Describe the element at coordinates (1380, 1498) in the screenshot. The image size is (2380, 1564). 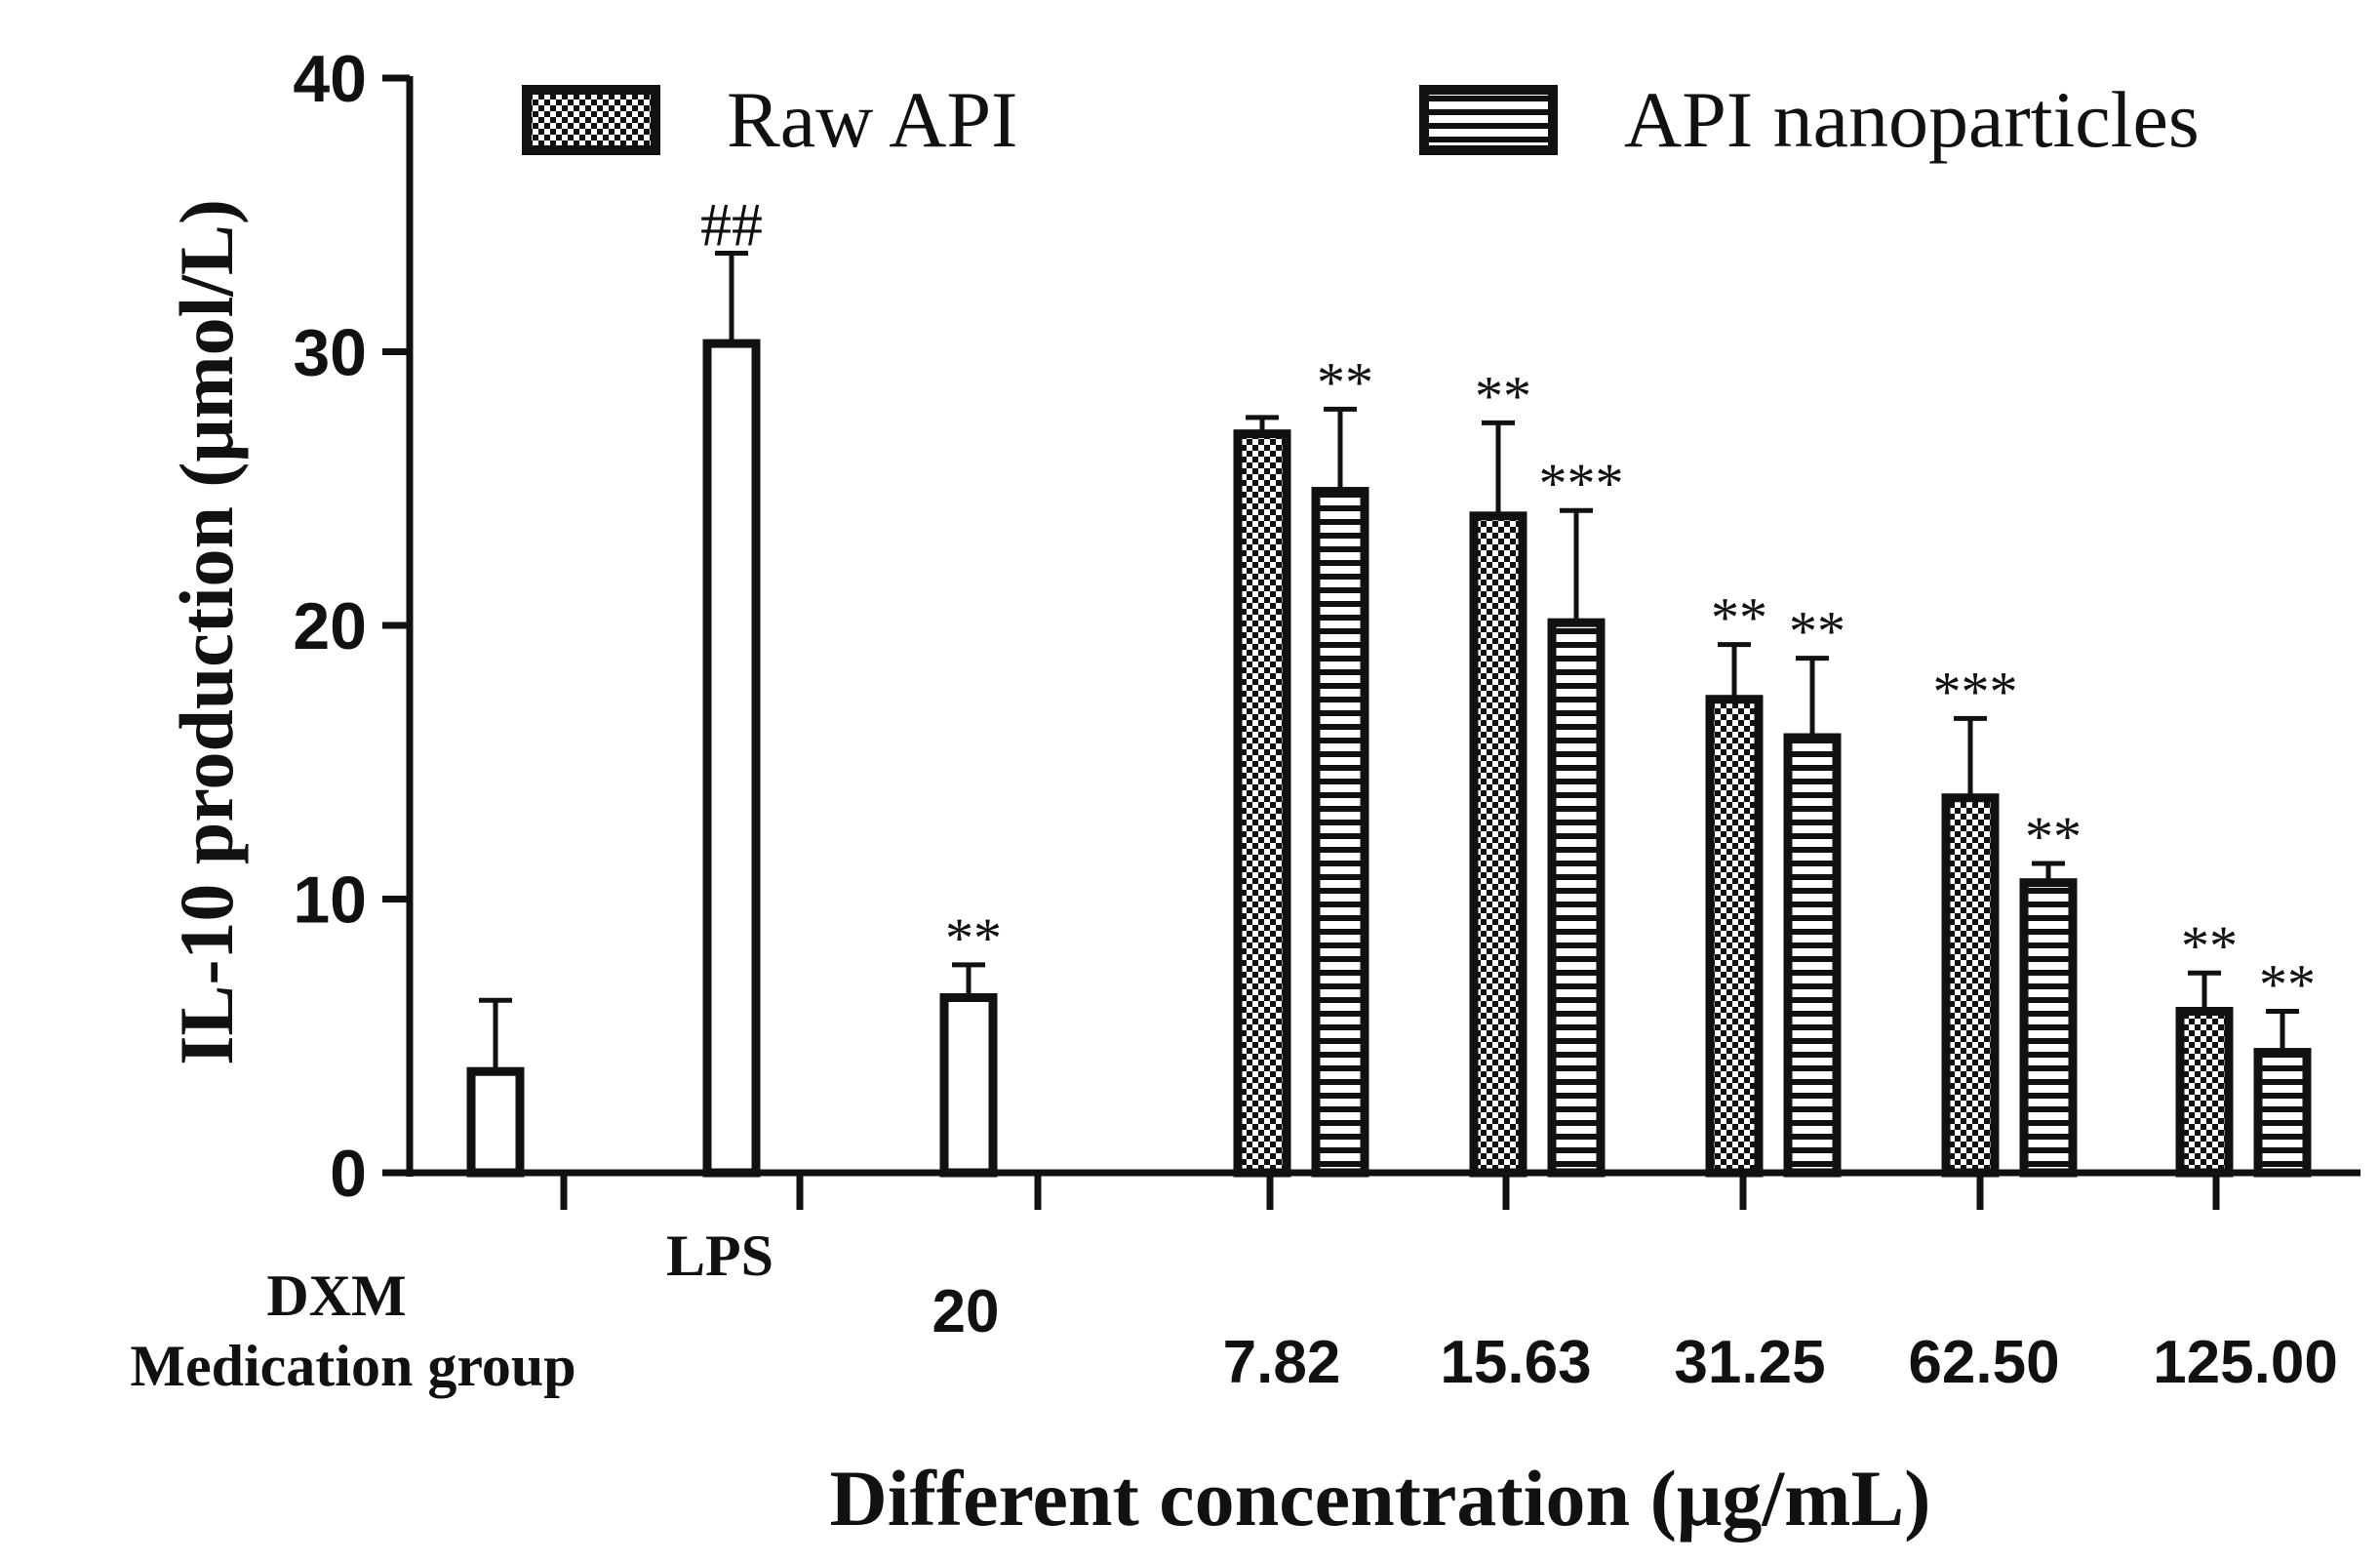
I see `x-axis-title: Different concentration (μg/mL)` at that location.